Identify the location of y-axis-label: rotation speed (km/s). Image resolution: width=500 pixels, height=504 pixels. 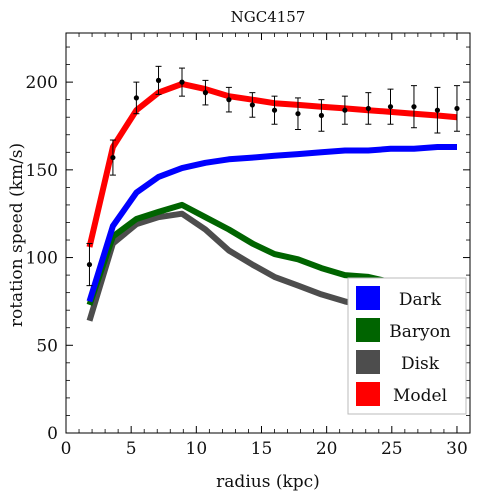
(17, 235).